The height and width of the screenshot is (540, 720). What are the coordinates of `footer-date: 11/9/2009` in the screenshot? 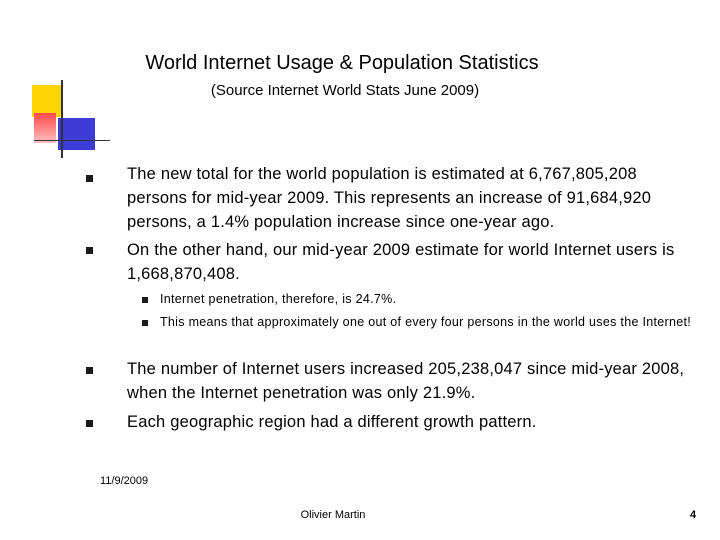 It's located at (124, 481).